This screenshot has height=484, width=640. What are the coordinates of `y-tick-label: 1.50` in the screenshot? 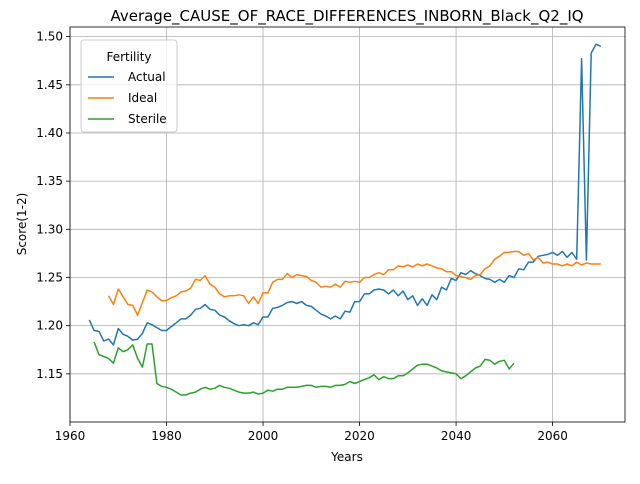 It's located at (49, 37).